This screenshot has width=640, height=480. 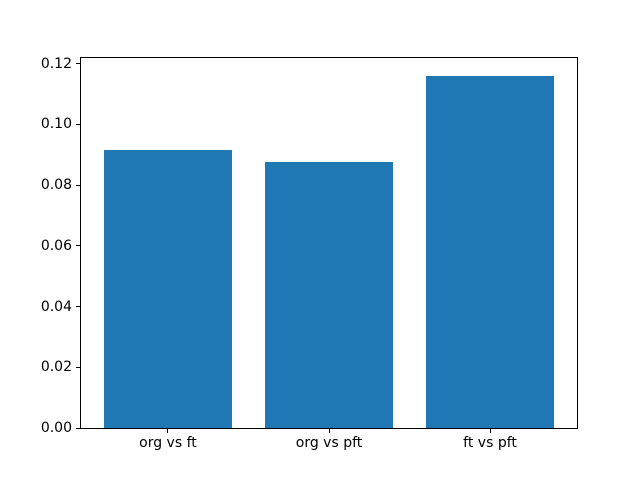 I want to click on y-tick-label: 0.02, so click(x=56, y=367).